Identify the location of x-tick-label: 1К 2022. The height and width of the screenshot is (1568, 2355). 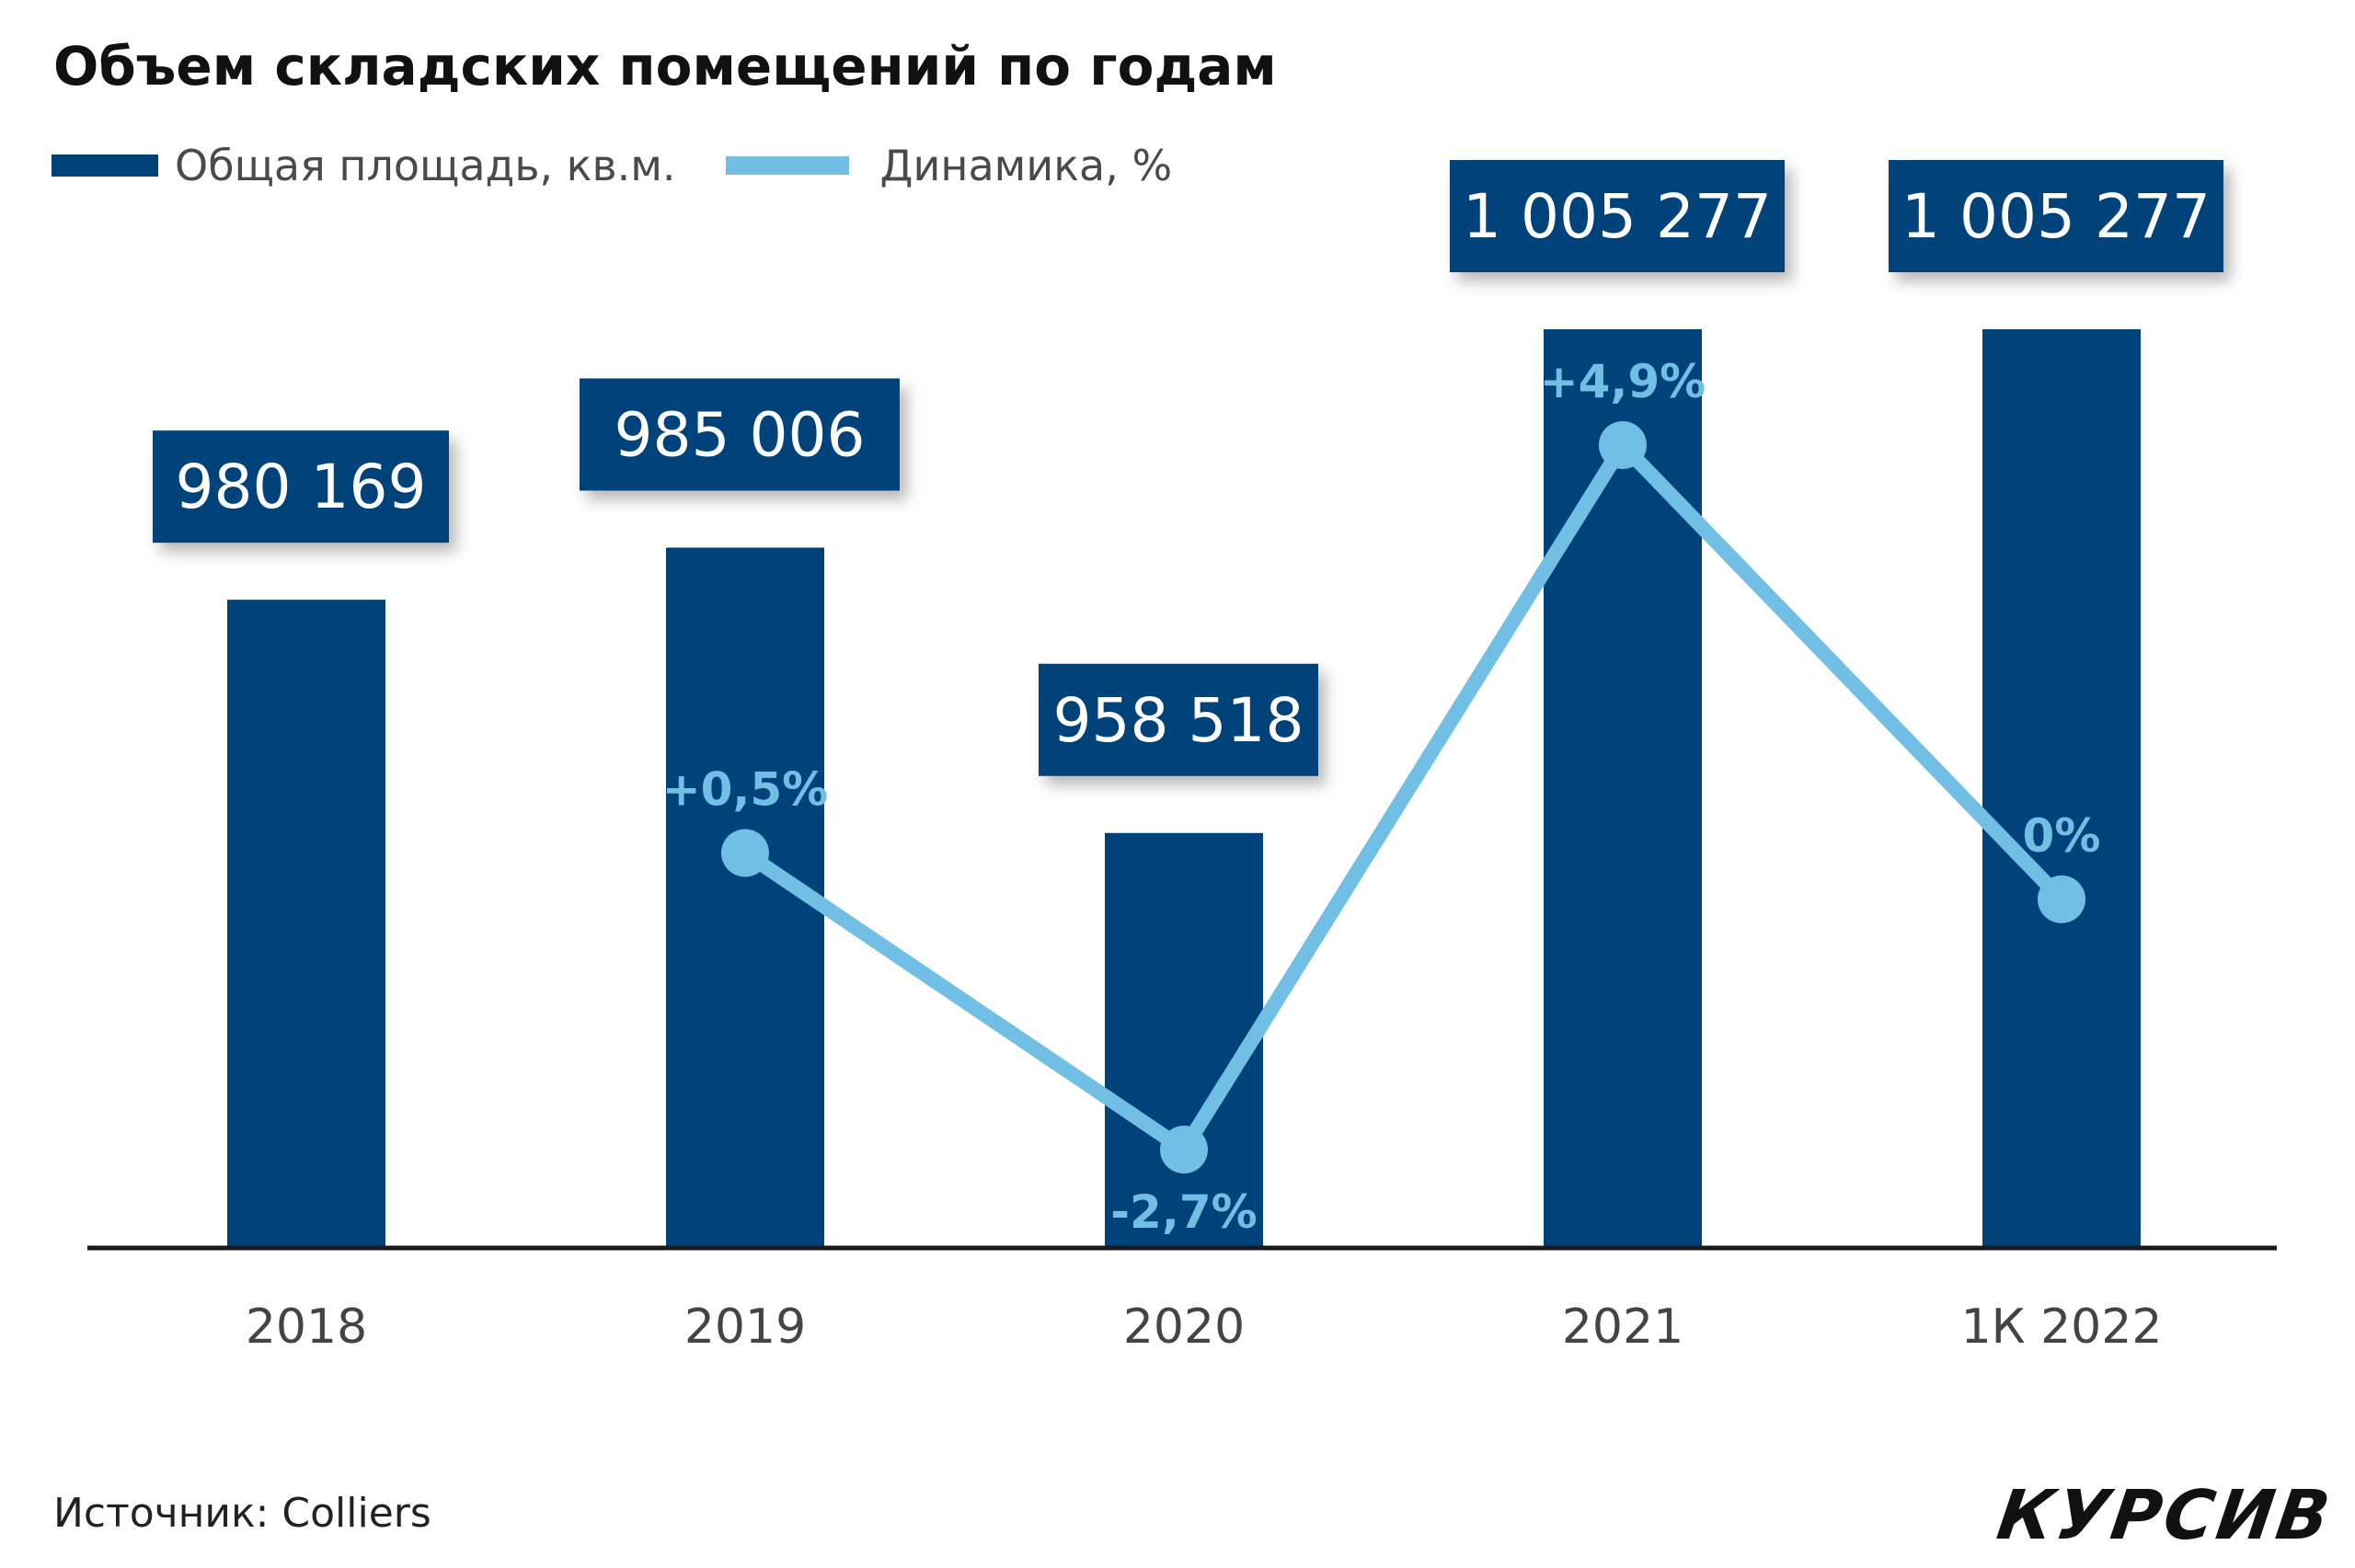
(2062, 1327).